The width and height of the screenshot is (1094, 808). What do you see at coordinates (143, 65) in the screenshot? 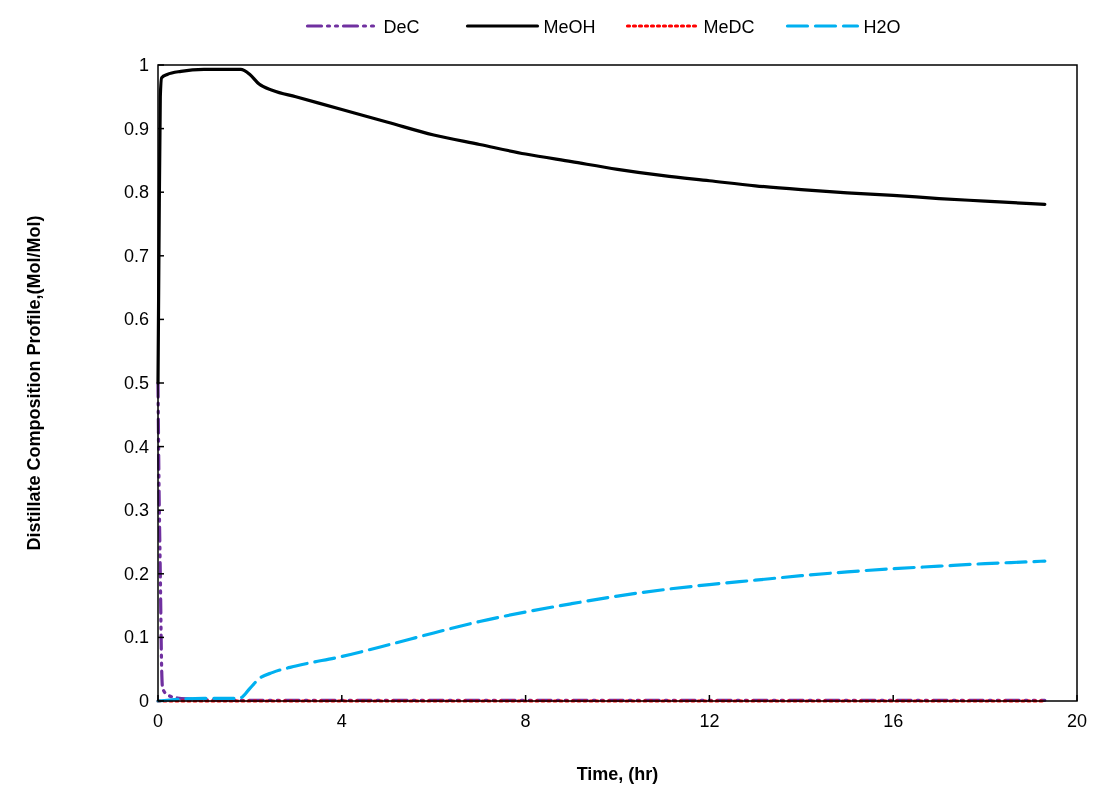
I see `y-tick-label: 1` at bounding box center [143, 65].